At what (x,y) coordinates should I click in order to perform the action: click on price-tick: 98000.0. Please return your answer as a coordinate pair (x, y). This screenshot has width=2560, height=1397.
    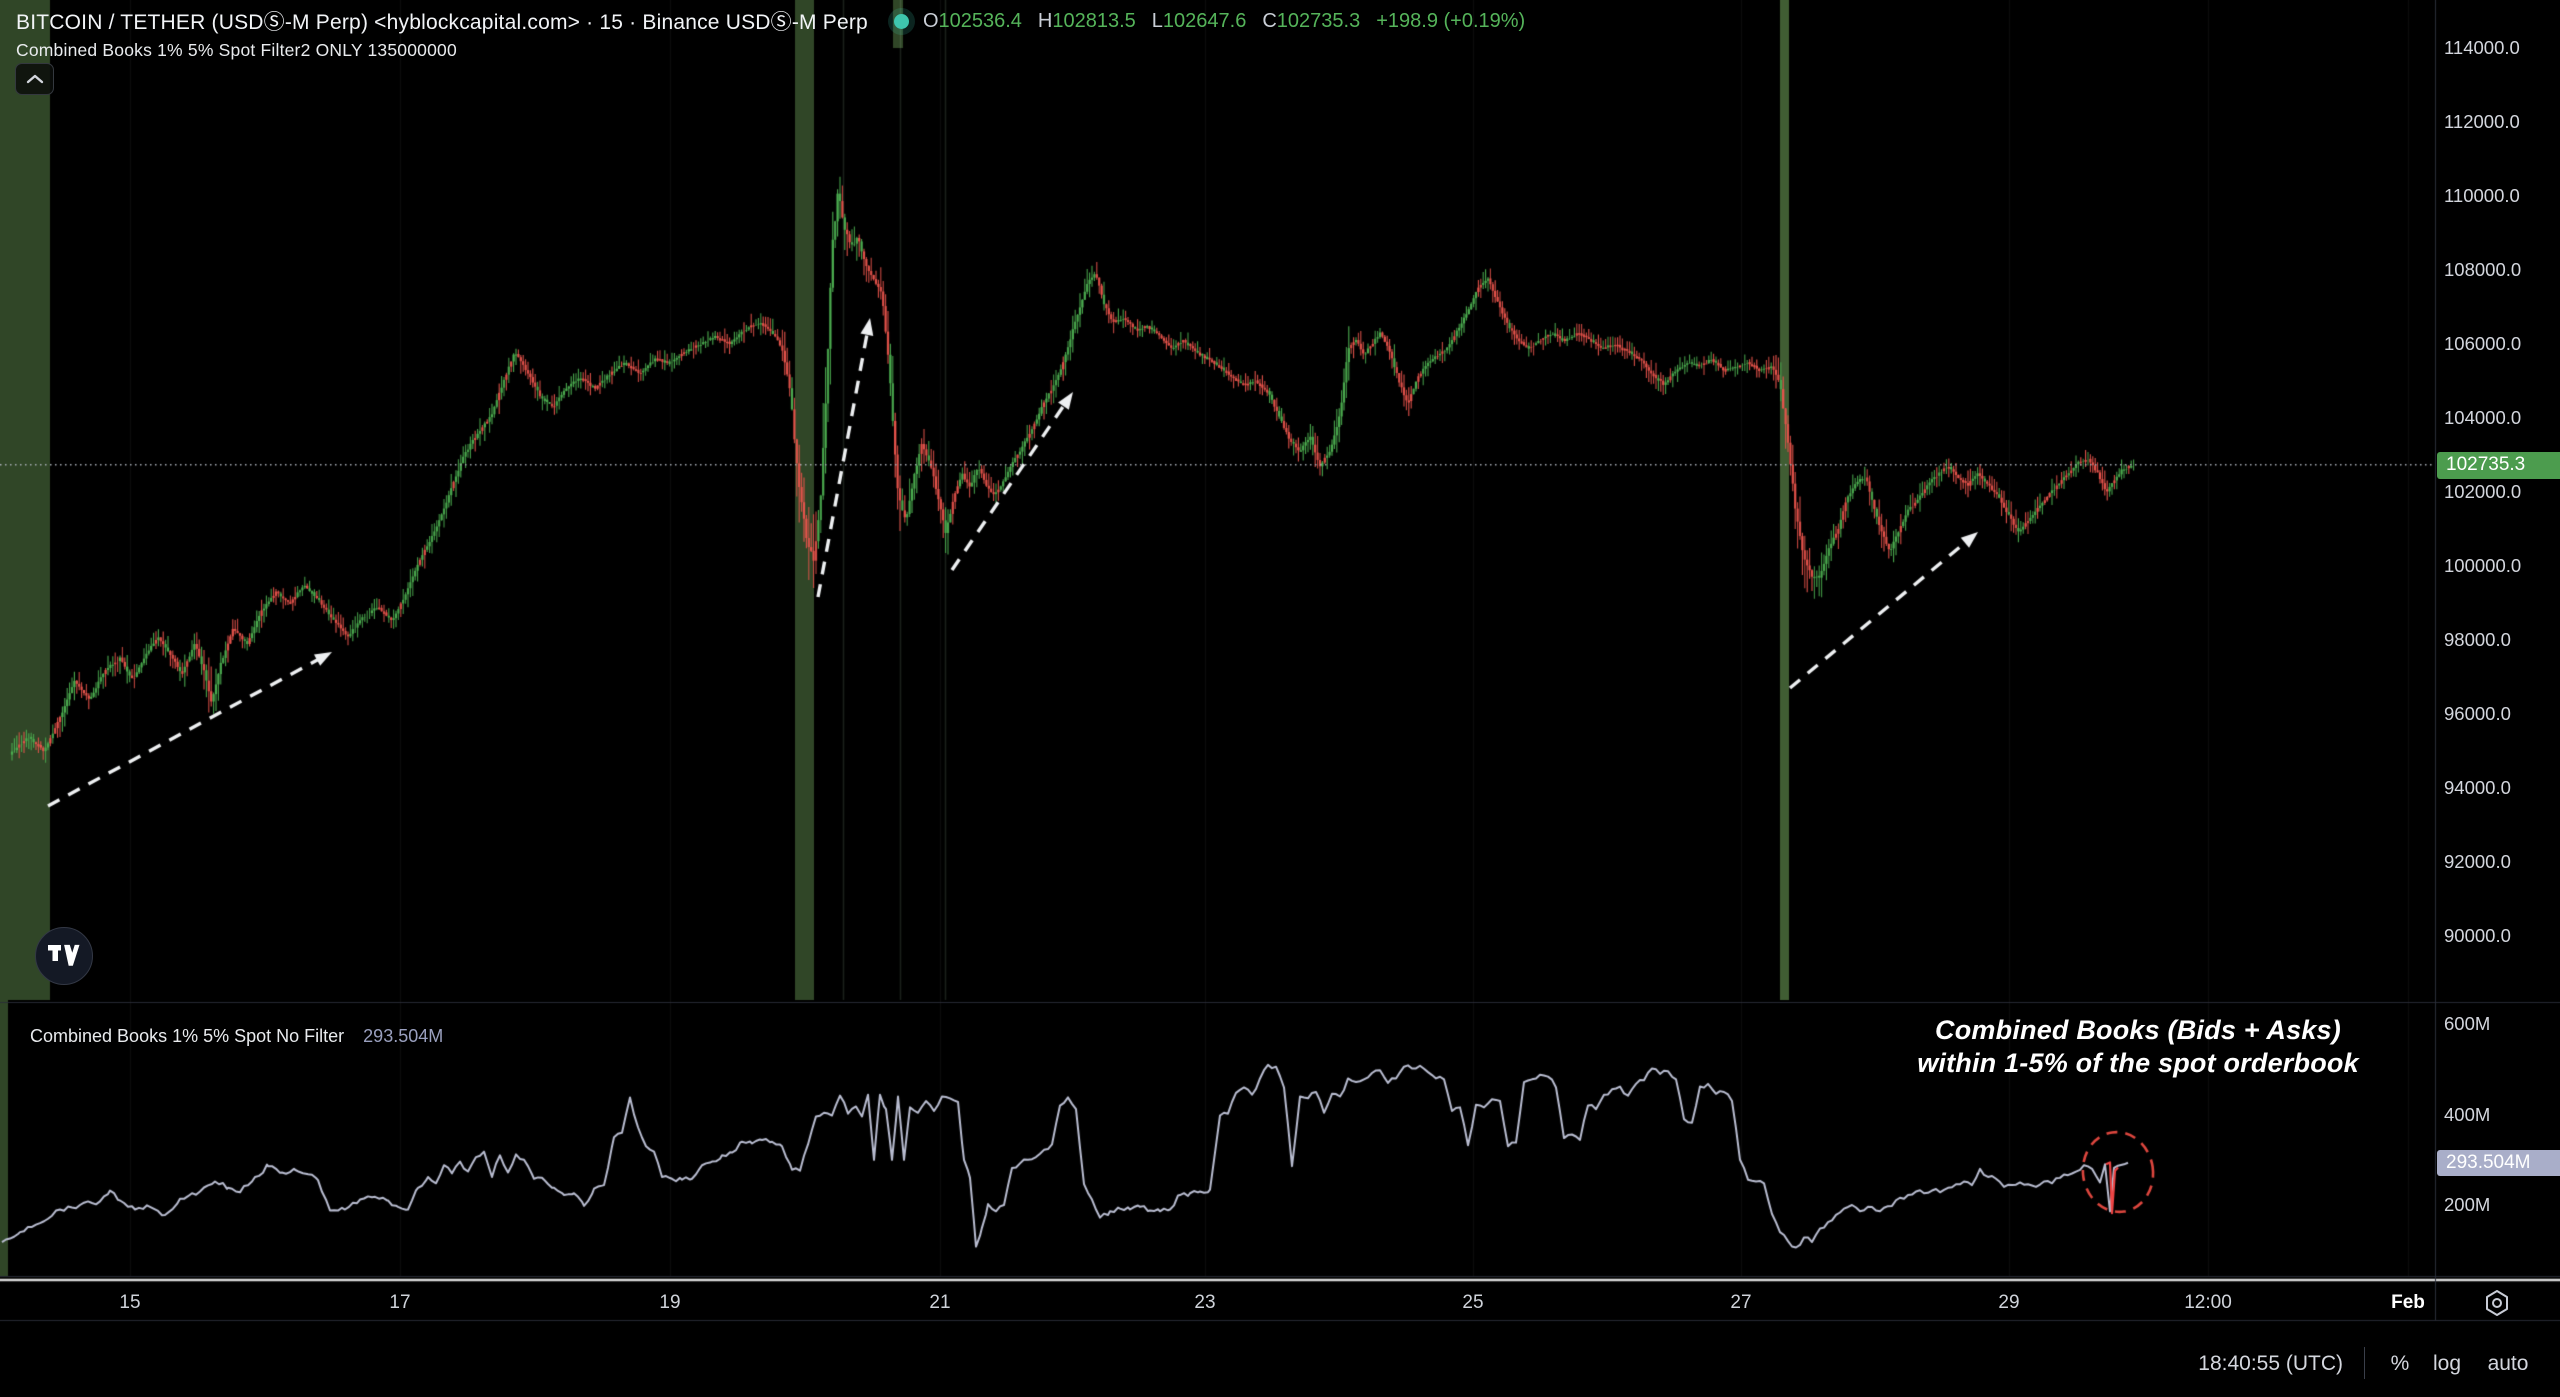
    Looking at the image, I should click on (2477, 639).